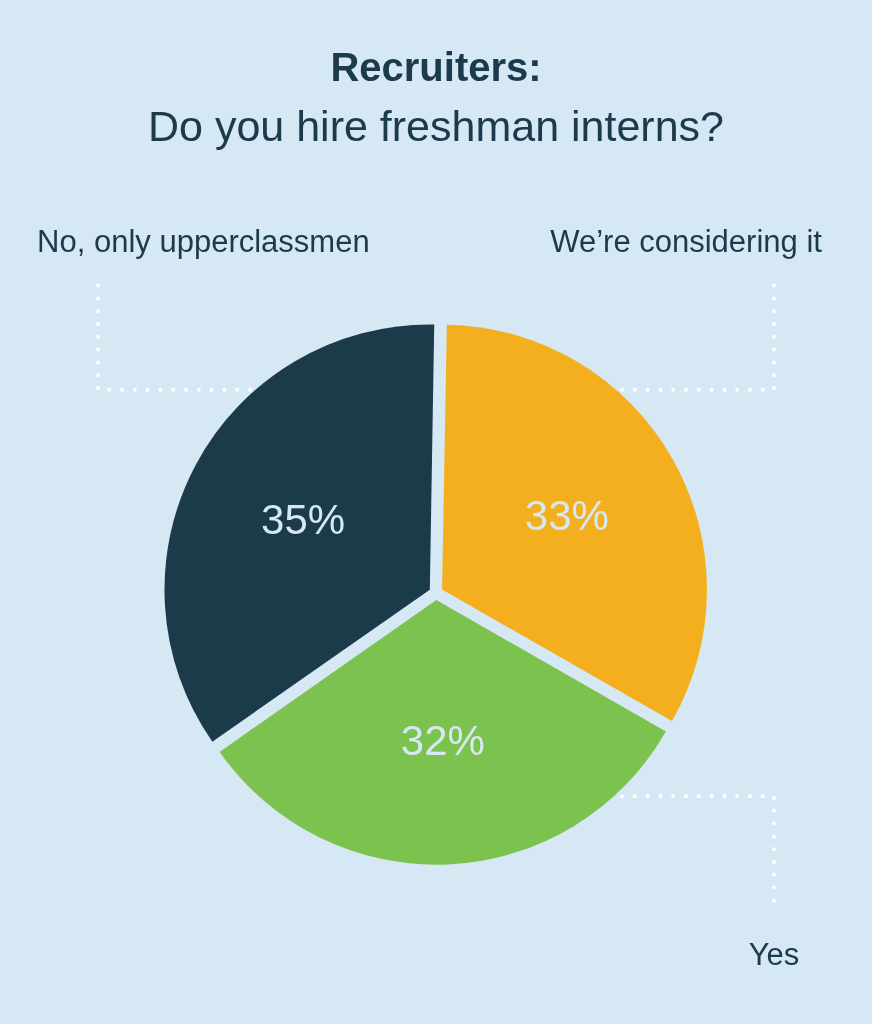  Describe the element at coordinates (436, 67) in the screenshot. I see `chart-title: Recruiters:` at that location.